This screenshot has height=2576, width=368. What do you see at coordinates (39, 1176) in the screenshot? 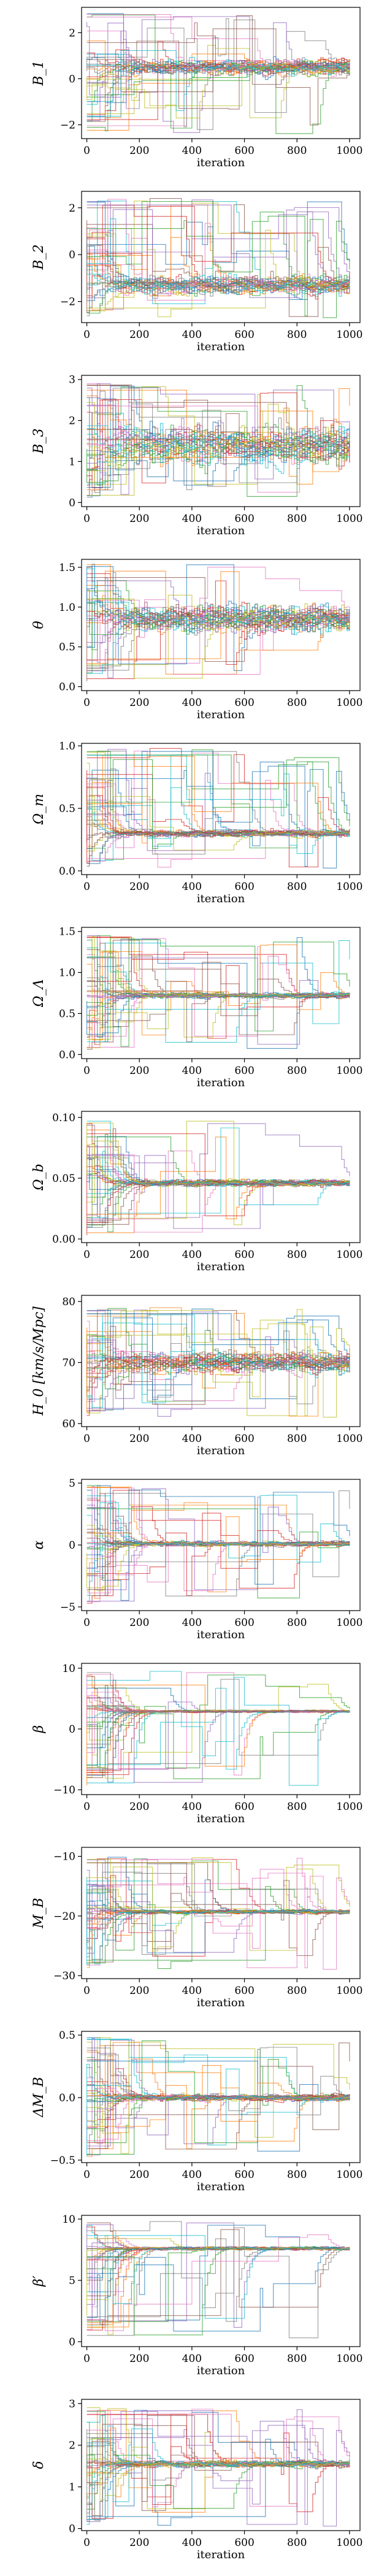
I see `y-axis-label: Ω_b` at bounding box center [39, 1176].